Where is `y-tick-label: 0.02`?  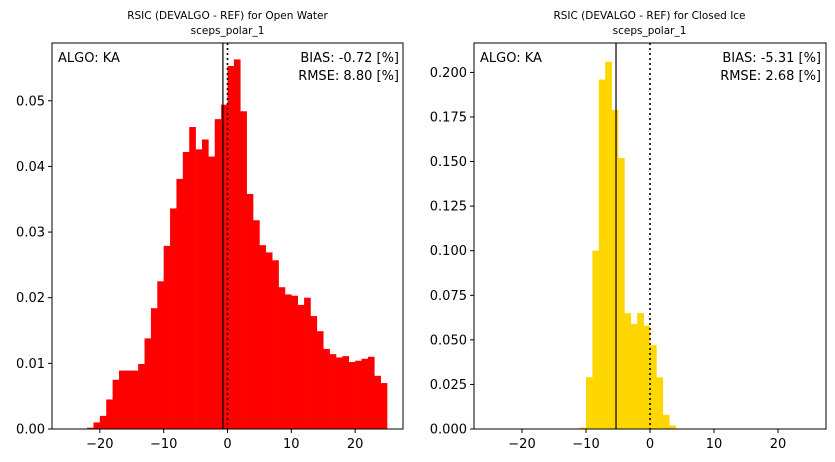 y-tick-label: 0.02 is located at coordinates (30, 298).